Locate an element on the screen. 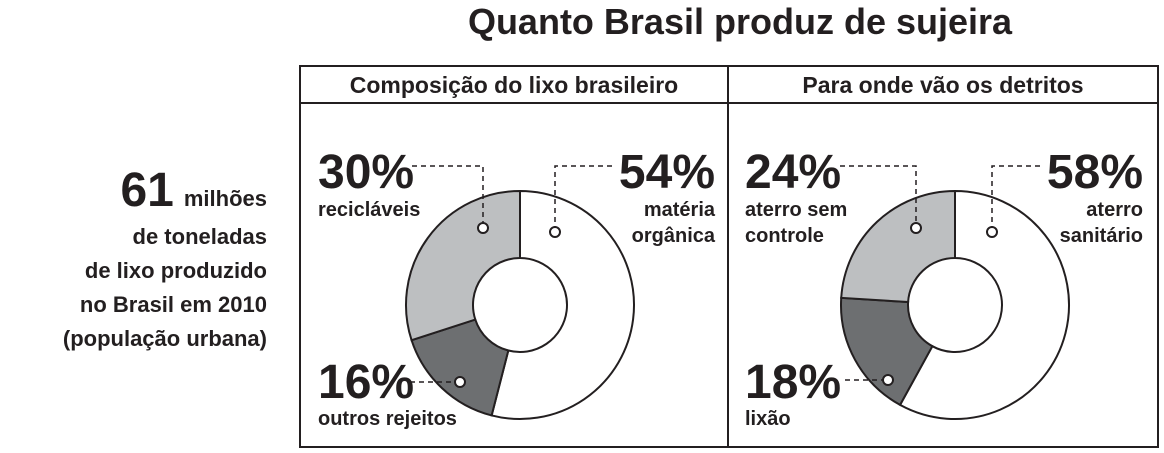 The image size is (1164, 453). headline-line: de lixo produzido is located at coordinates (176, 270).